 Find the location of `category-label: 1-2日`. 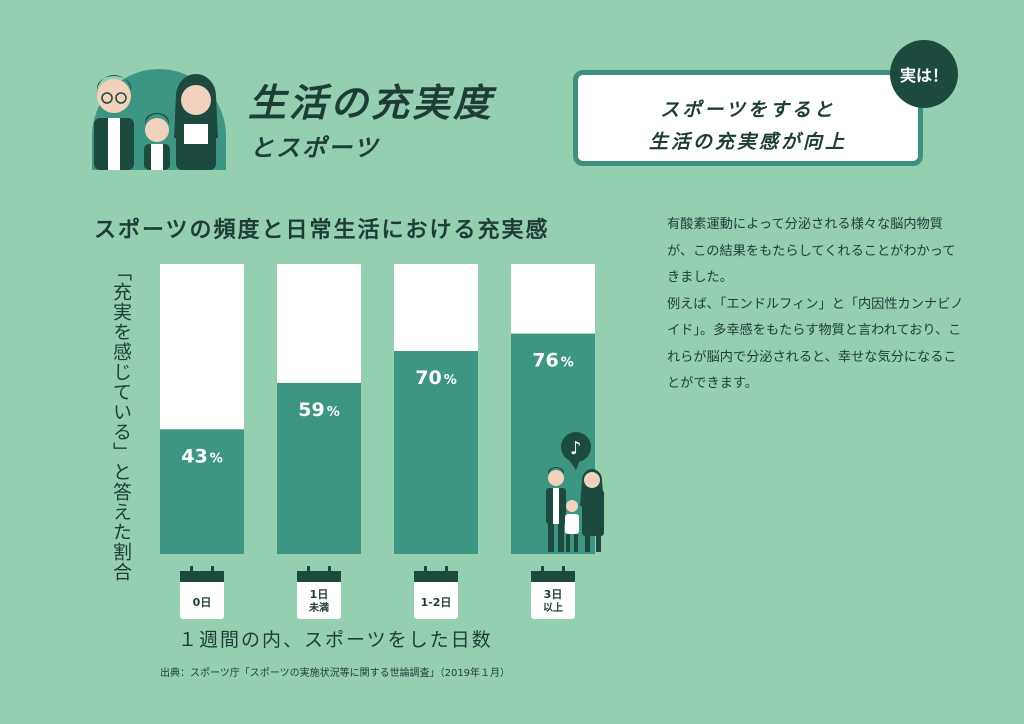

category-label: 1-2日 is located at coordinates (436, 602).